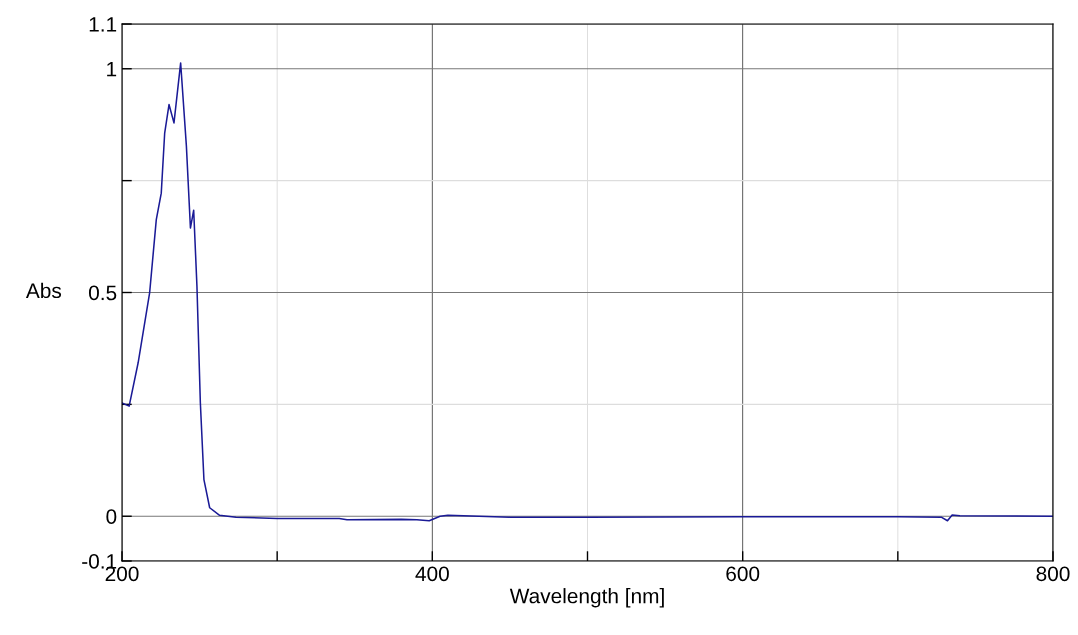  Describe the element at coordinates (586, 598) in the screenshot. I see `x-axis-title: Wavelength [nm]` at that location.